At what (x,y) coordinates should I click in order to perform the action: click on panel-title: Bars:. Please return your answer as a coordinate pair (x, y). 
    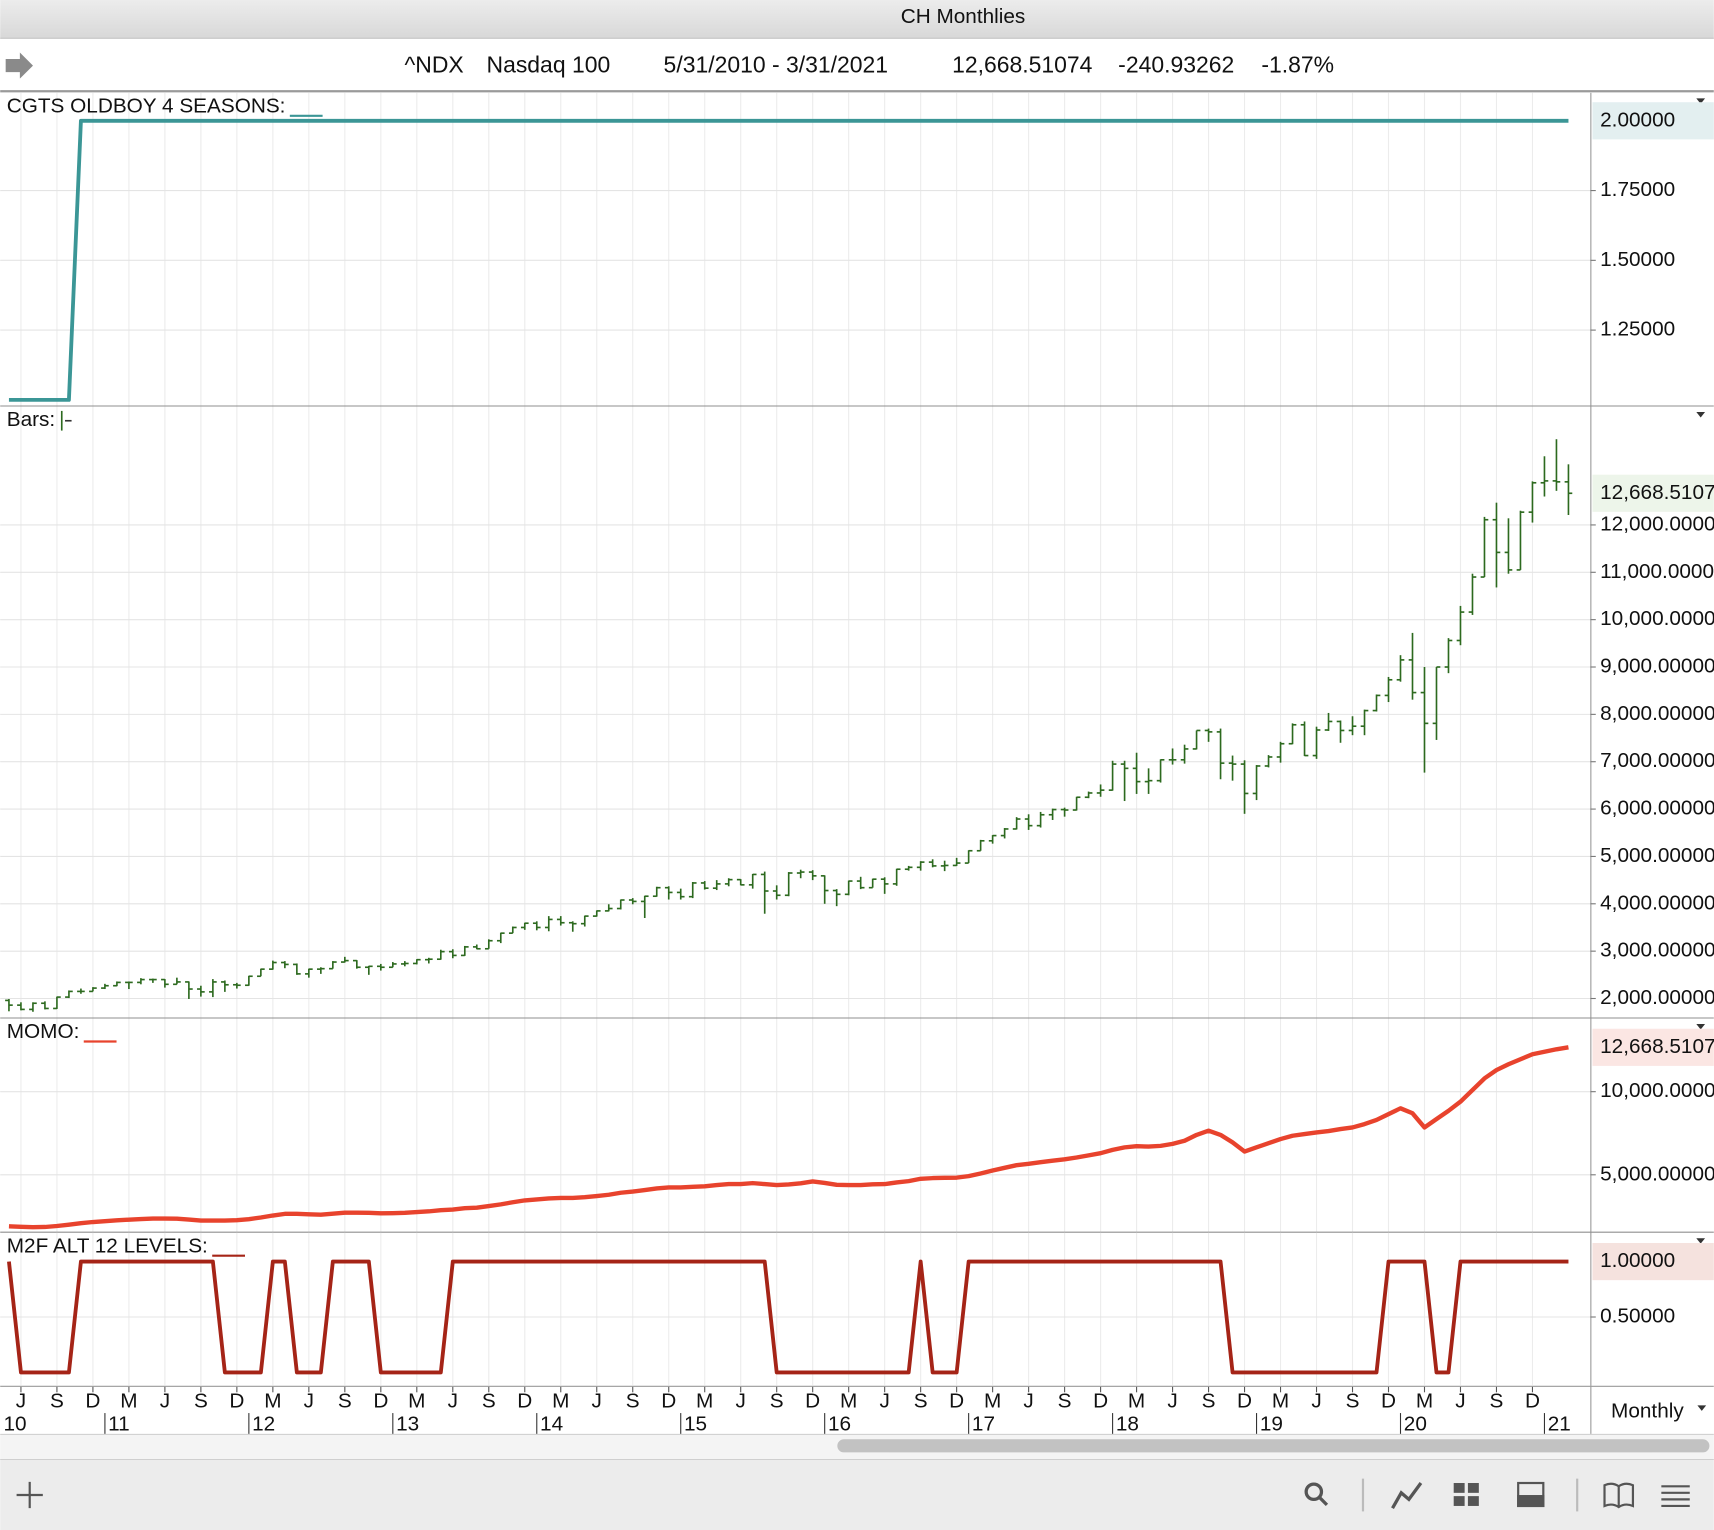
    Looking at the image, I should click on (31, 419).